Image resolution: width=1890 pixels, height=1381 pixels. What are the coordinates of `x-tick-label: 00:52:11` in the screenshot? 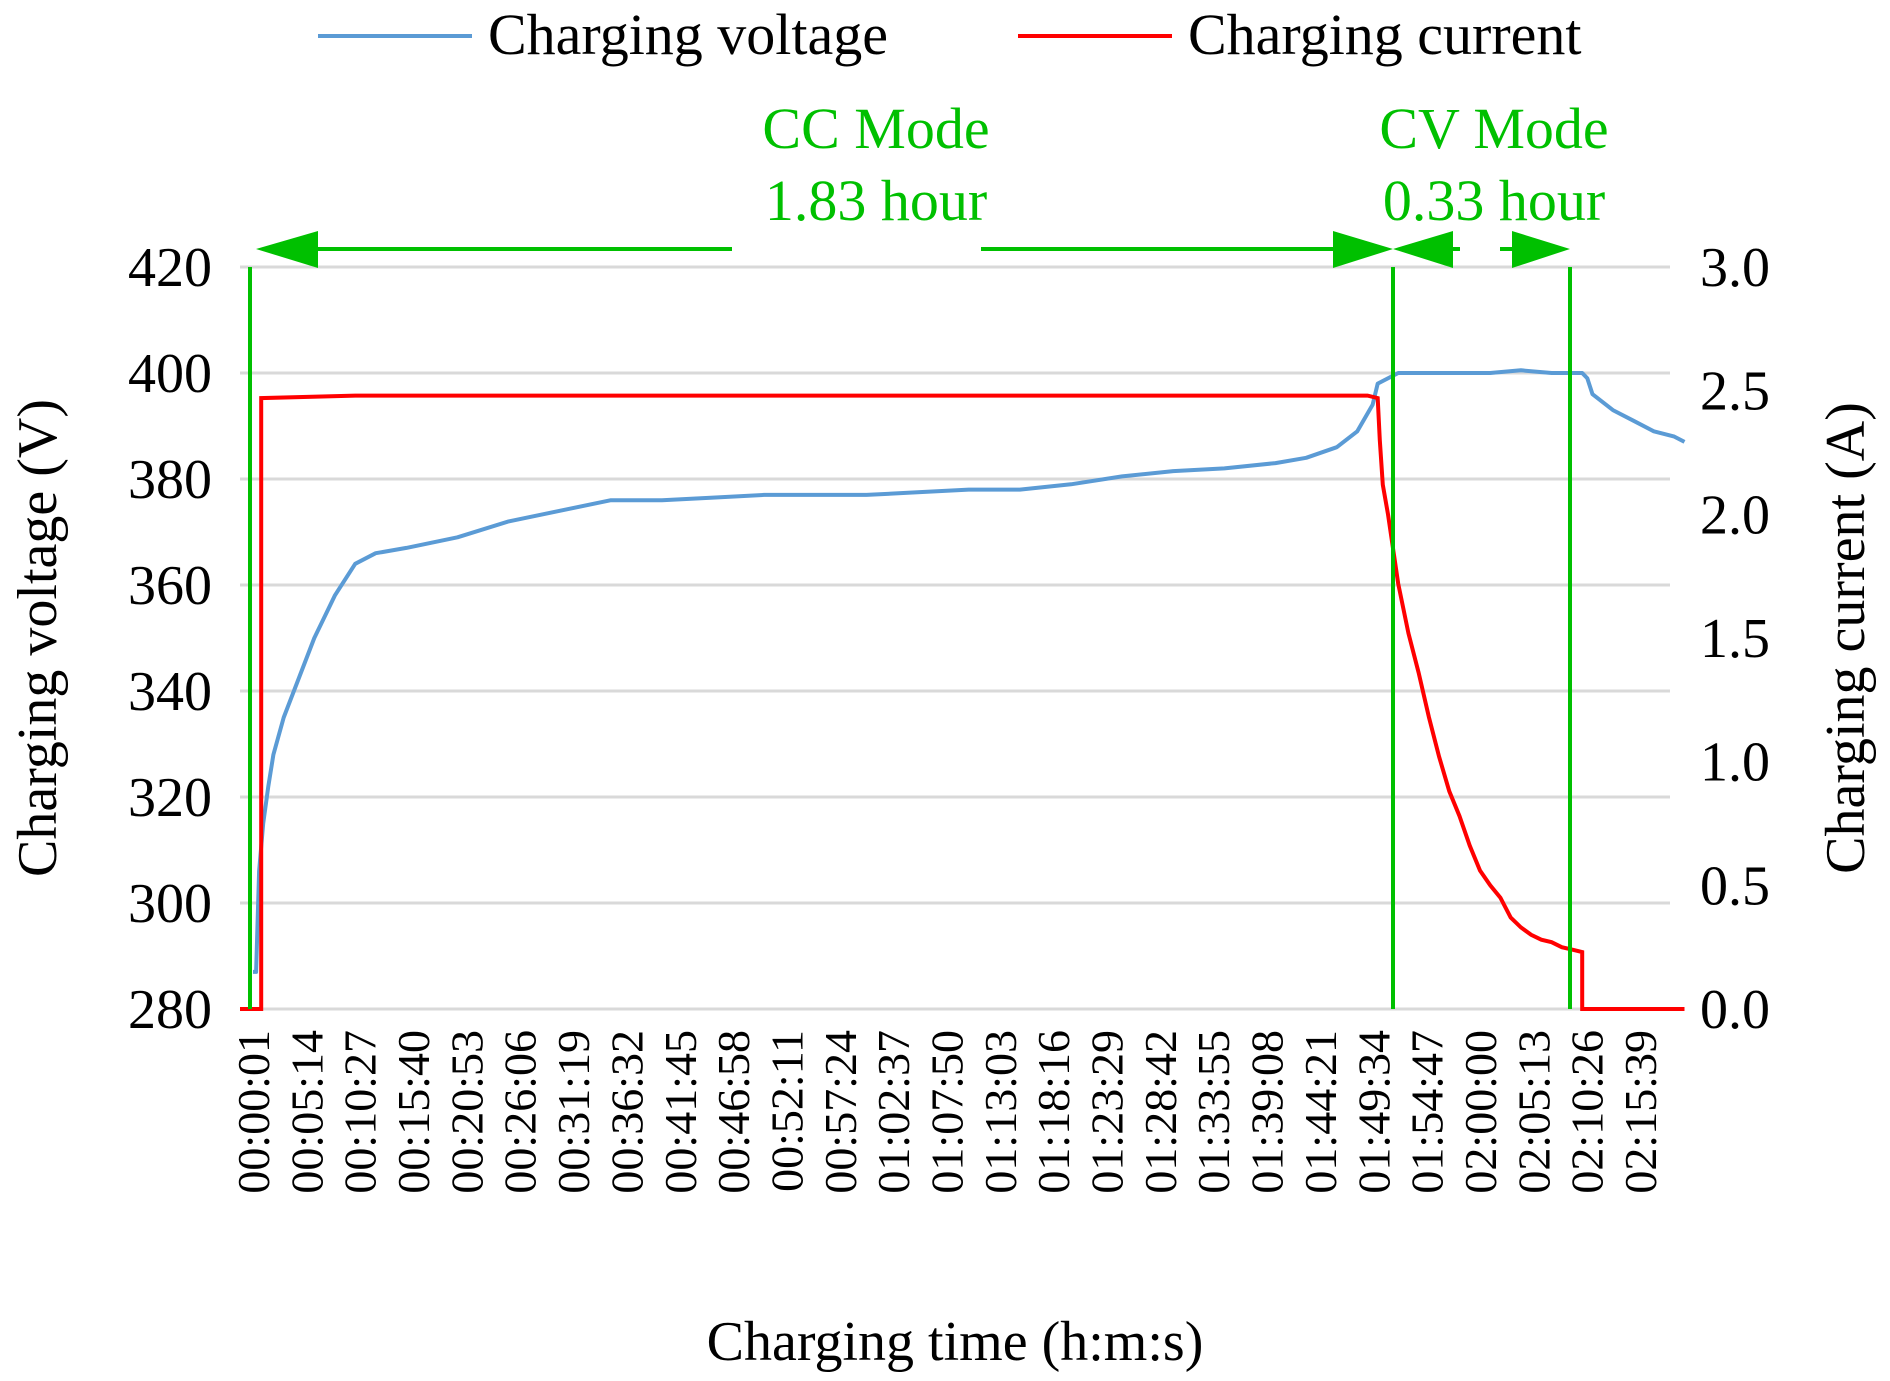 It's located at (786, 1111).